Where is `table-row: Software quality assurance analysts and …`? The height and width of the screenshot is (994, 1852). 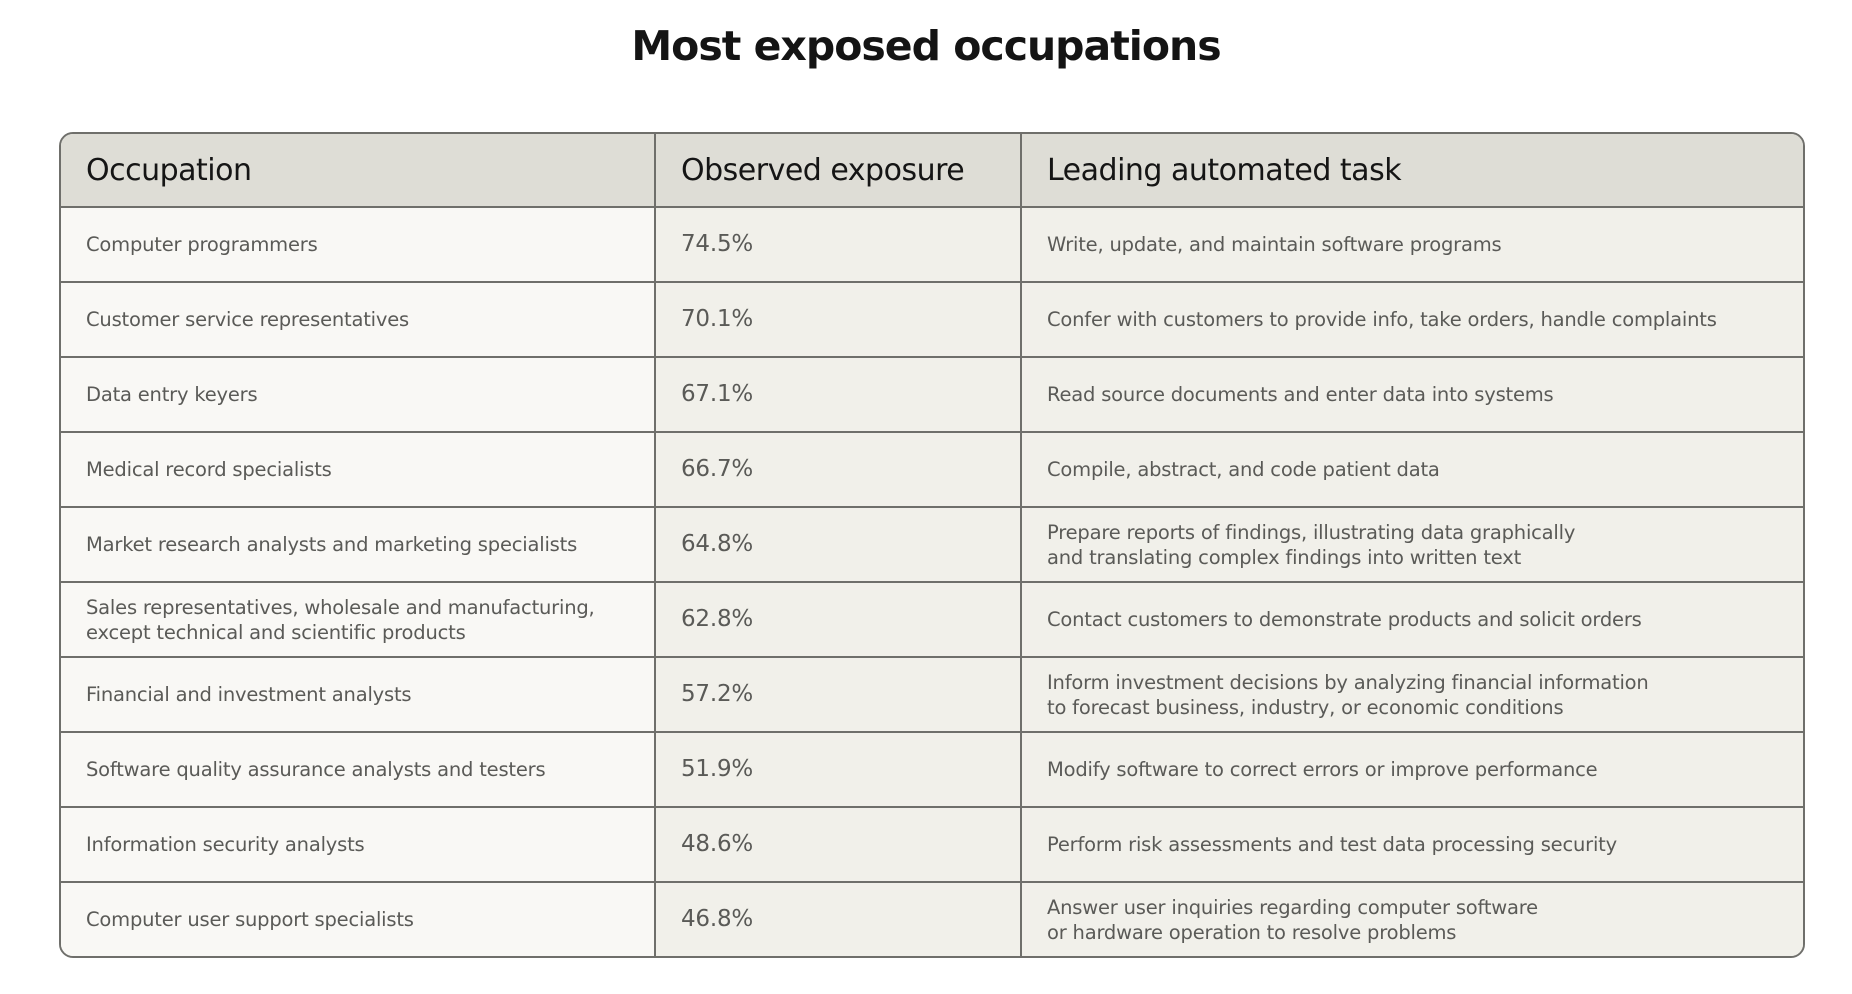 table-row: Software quality assurance analysts and … is located at coordinates (932, 769).